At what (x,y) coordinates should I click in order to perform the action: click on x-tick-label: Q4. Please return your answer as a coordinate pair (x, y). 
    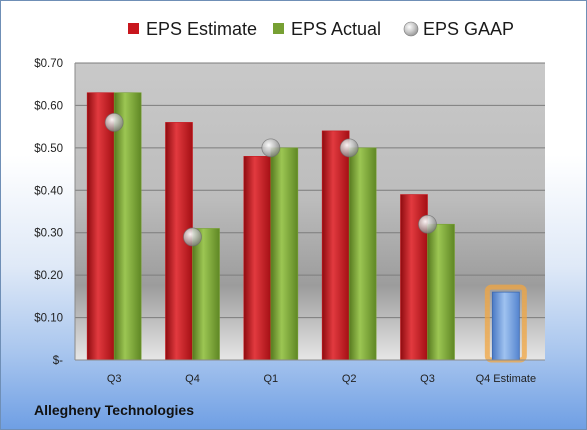
    Looking at the image, I should click on (192, 379).